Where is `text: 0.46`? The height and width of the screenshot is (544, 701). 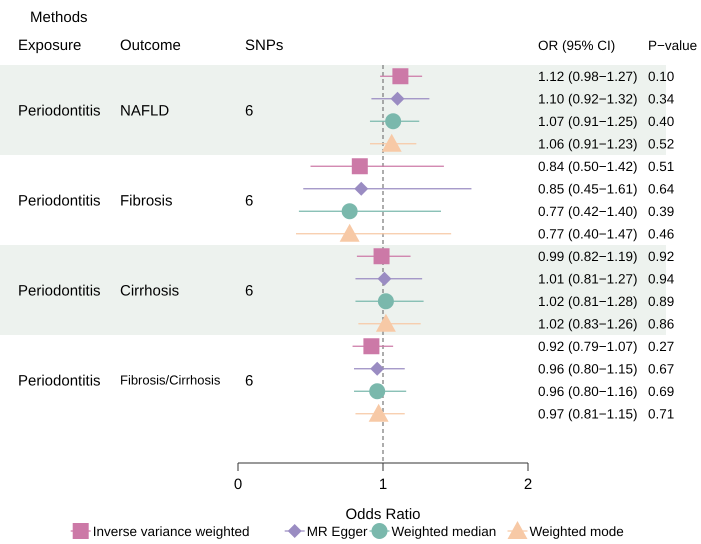 text: 0.46 is located at coordinates (661, 234).